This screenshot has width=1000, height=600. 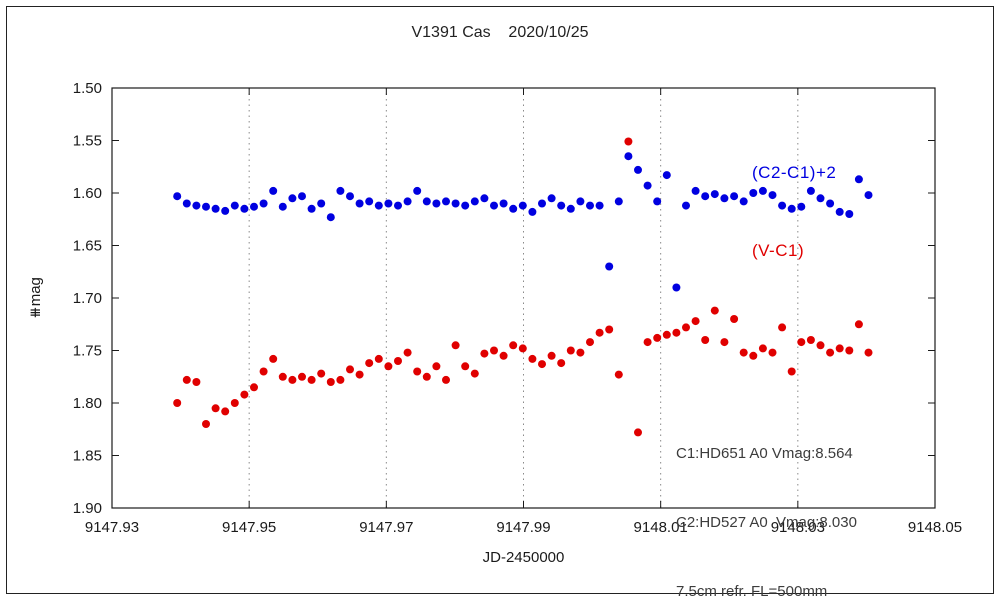 I want to click on y-tick-label: 1.70, so click(x=87, y=298).